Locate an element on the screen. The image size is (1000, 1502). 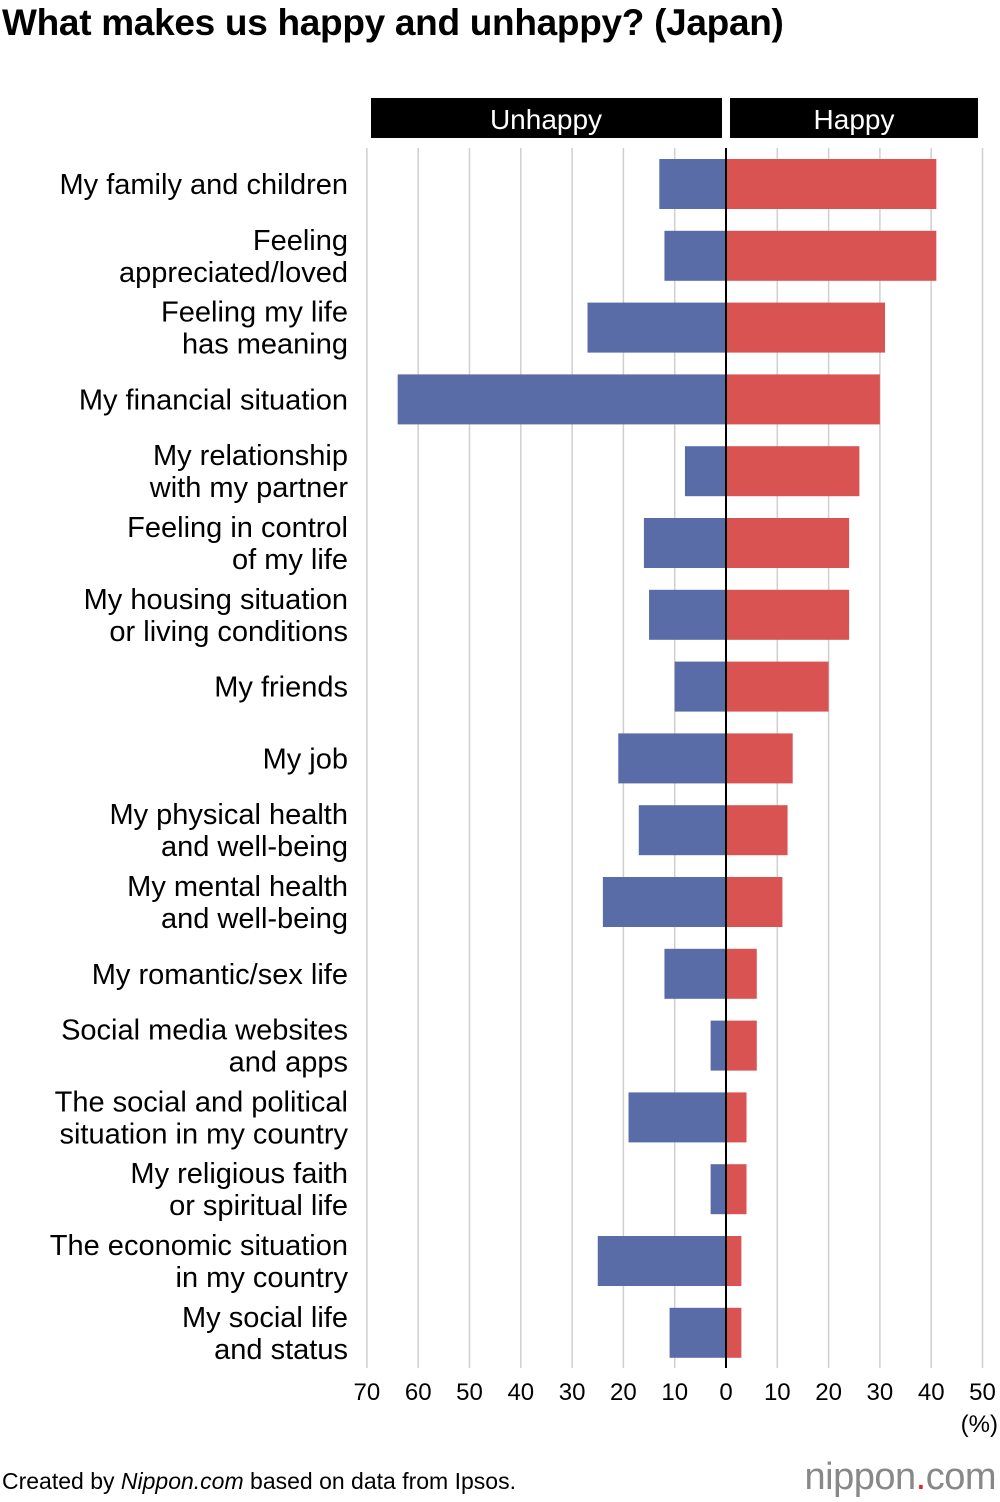
category-label: Feeling my life has meaning is located at coordinates (254, 329).